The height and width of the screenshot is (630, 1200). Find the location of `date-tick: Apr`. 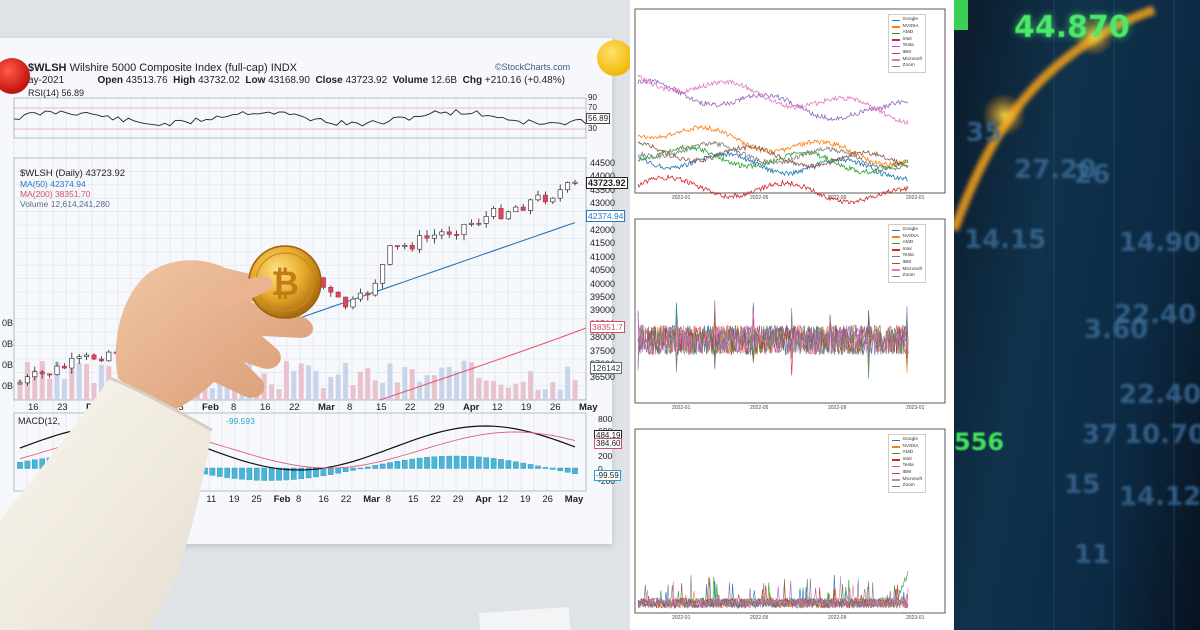

date-tick: Apr is located at coordinates (471, 407).